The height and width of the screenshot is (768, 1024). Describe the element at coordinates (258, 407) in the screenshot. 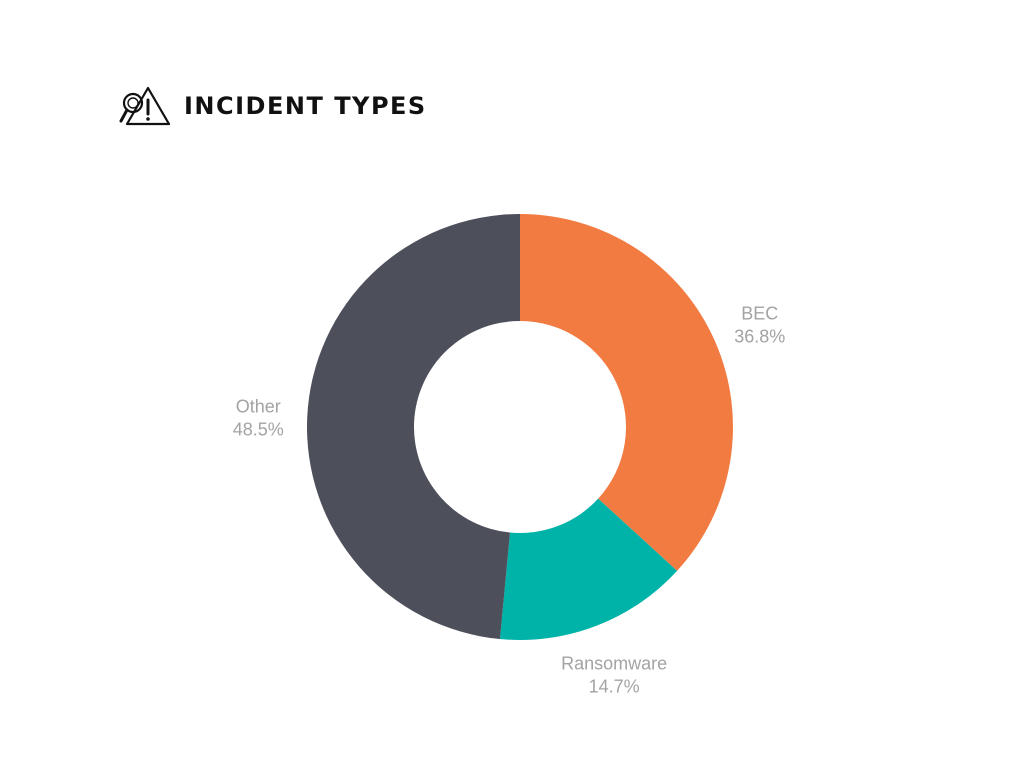

I see `slice-name: Other` at that location.